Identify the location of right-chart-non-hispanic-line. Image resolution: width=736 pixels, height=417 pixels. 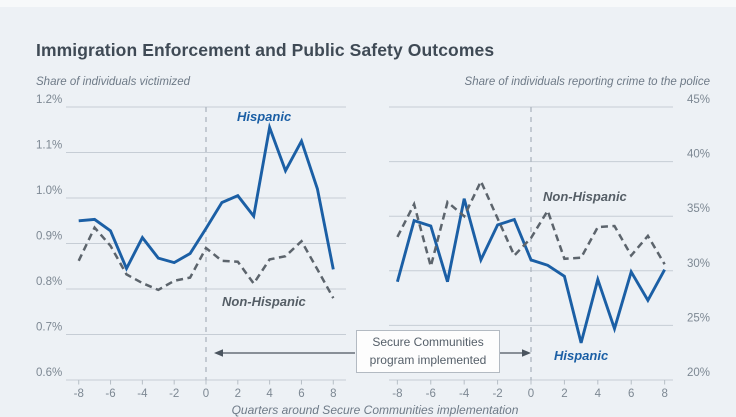
(531, 225).